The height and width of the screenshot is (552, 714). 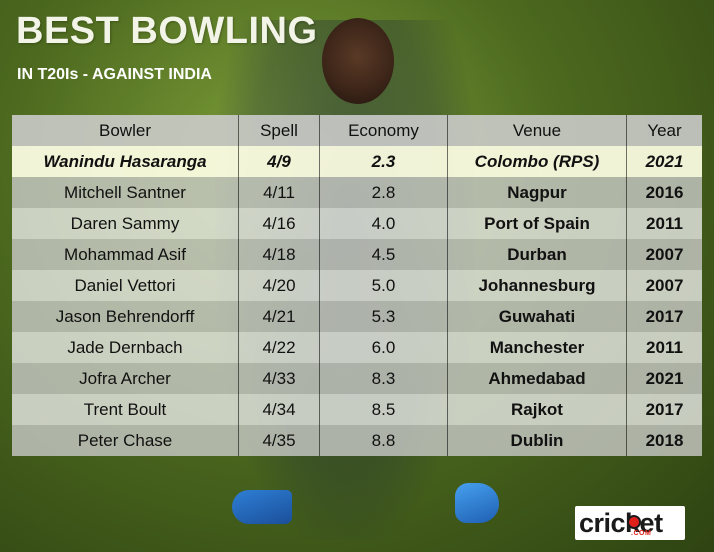 I want to click on cell-economy: 4.5, so click(x=383, y=254).